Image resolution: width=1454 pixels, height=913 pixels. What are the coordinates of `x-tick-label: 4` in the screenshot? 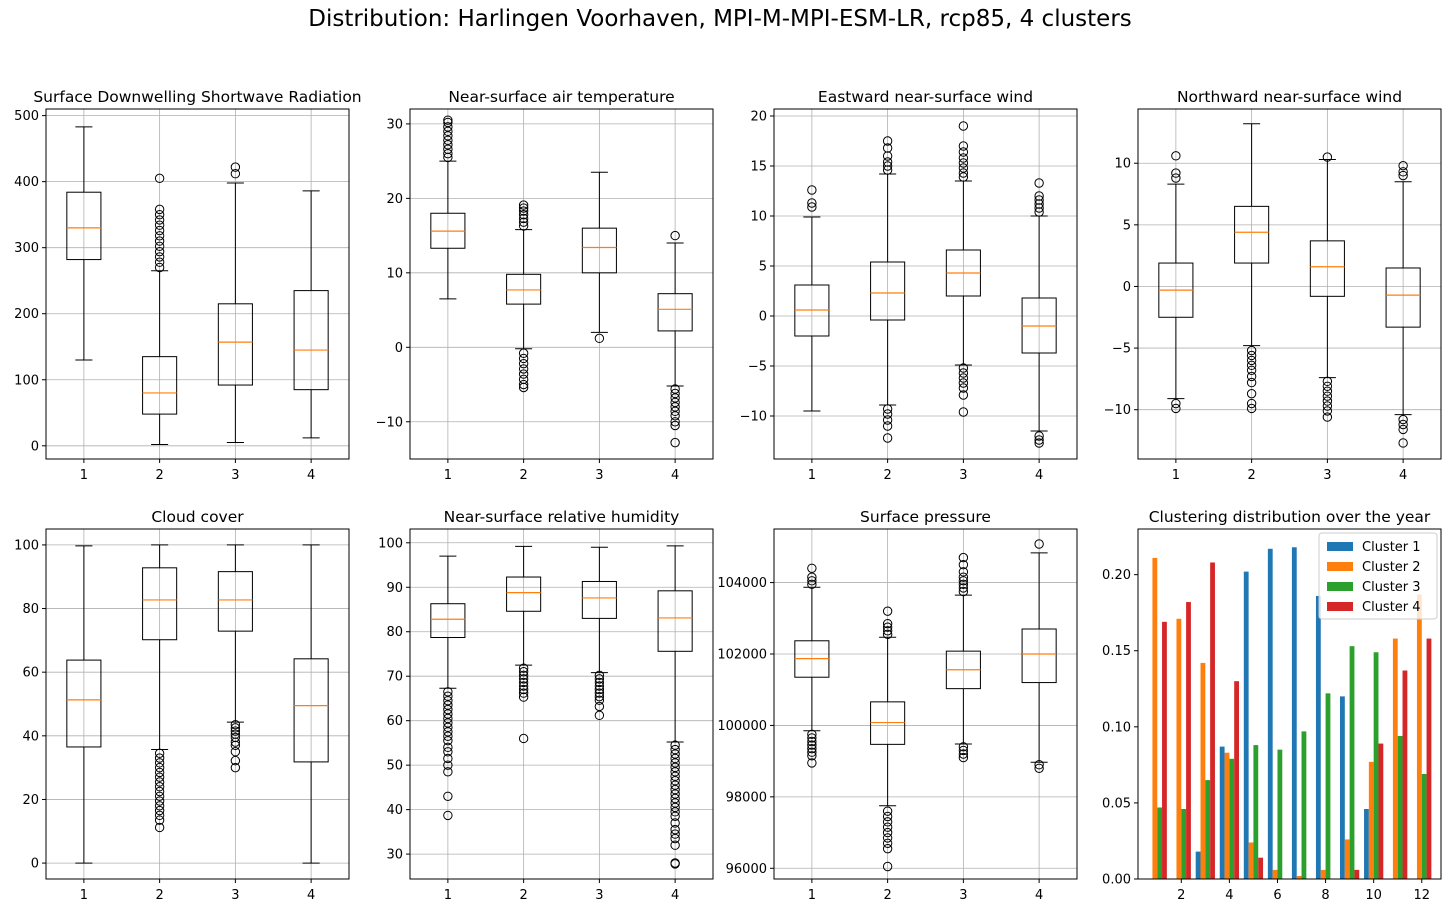 It's located at (675, 895).